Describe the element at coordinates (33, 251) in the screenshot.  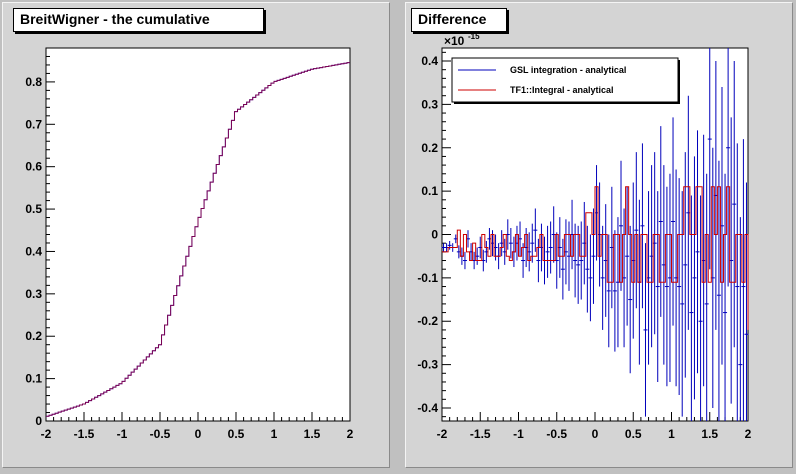
I see `left-y-tick-label: 0.4` at that location.